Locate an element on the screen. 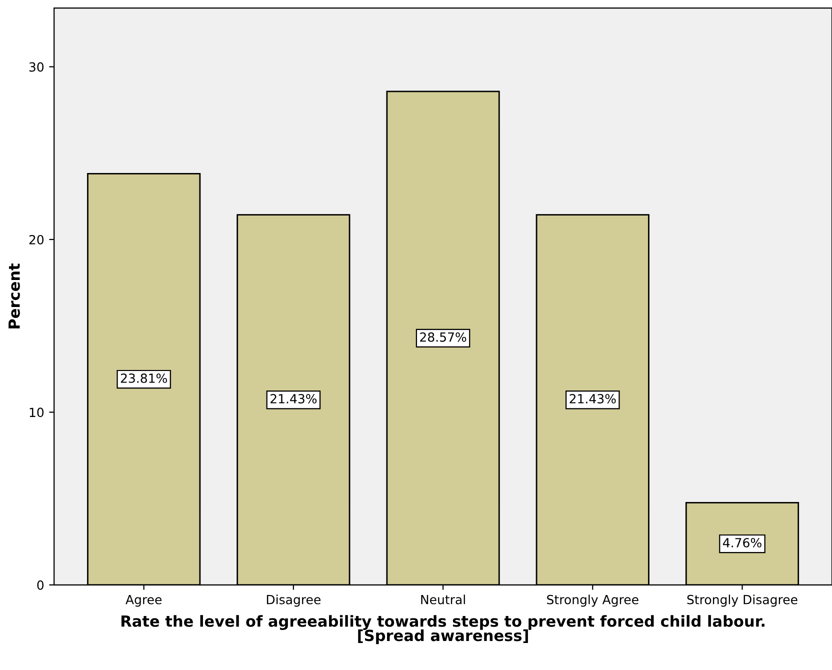 Image resolution: width=832 pixels, height=670 pixels. data-label: 23.81% is located at coordinates (143, 378).